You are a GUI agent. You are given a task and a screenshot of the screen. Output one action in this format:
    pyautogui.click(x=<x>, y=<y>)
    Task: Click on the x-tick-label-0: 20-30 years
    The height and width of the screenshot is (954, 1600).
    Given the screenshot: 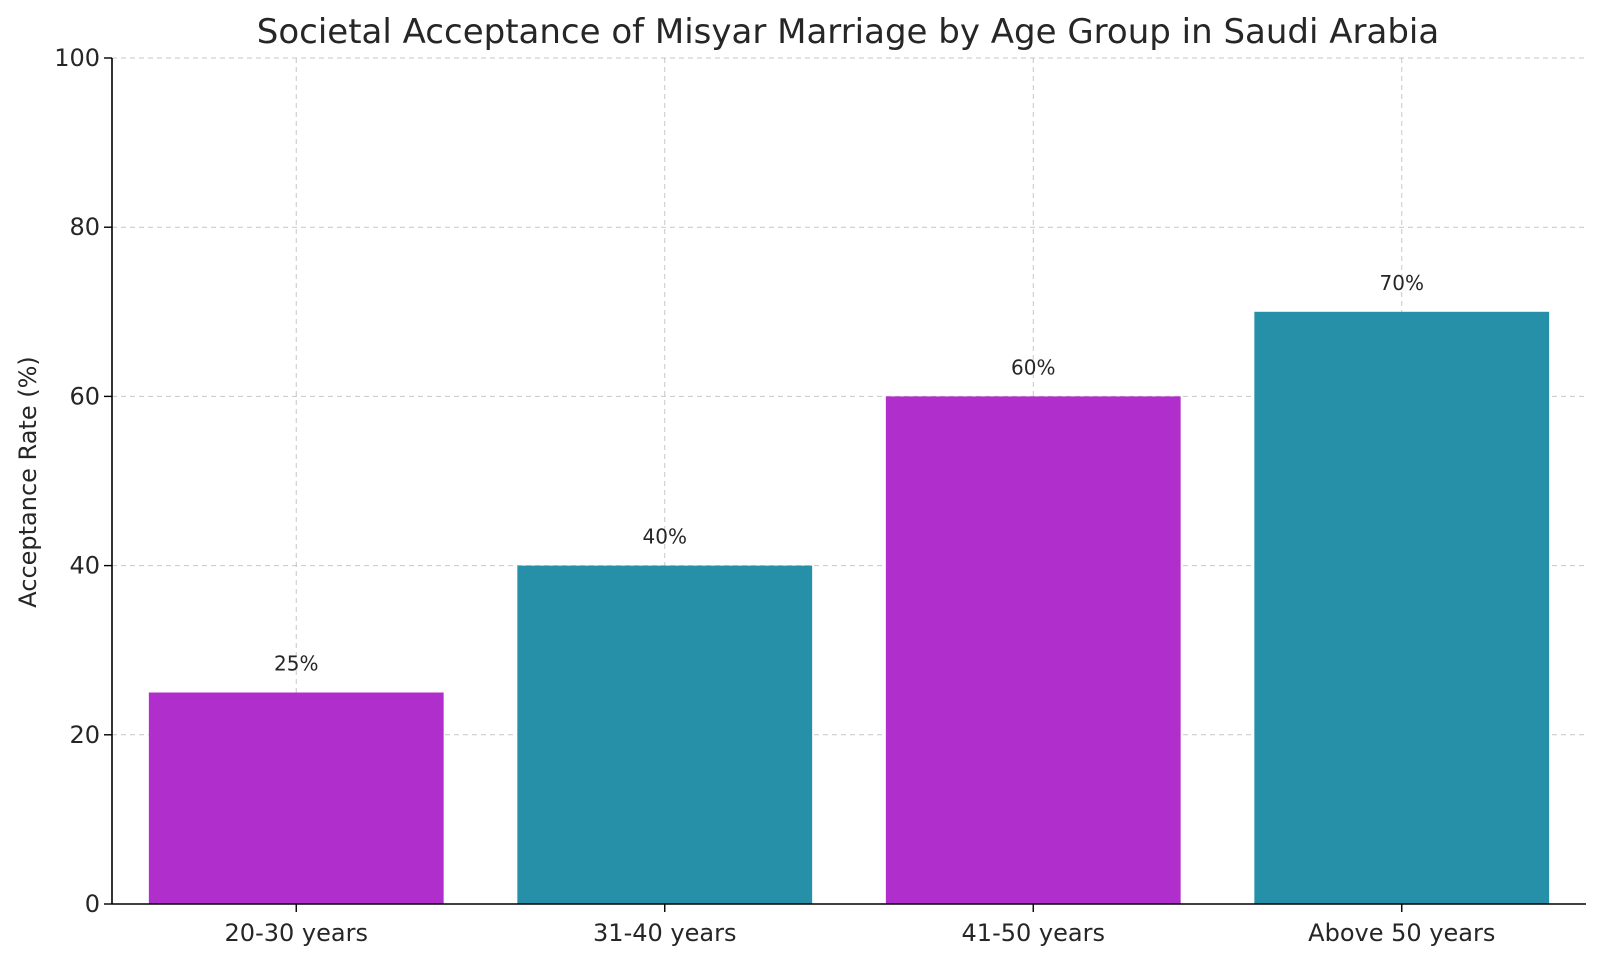 What is the action you would take?
    pyautogui.click(x=296, y=933)
    